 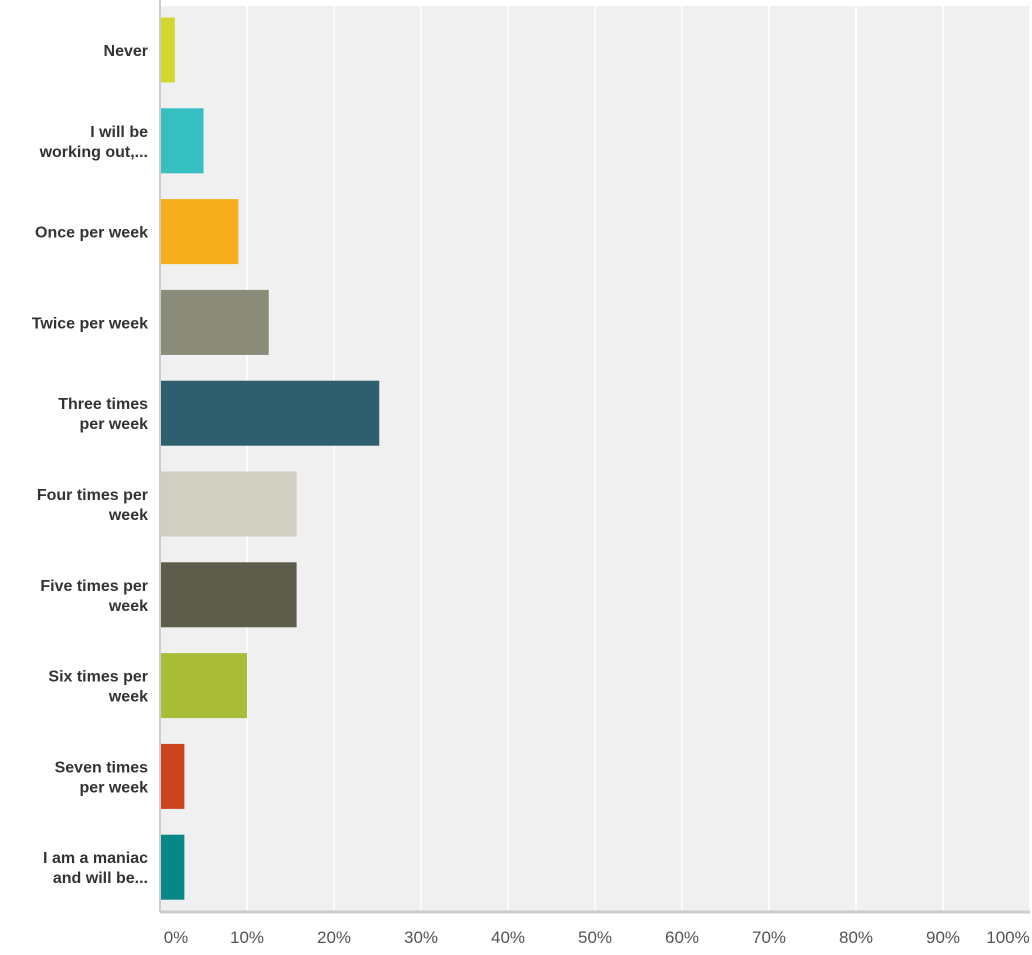 I want to click on category-label-line: Never, so click(x=126, y=51).